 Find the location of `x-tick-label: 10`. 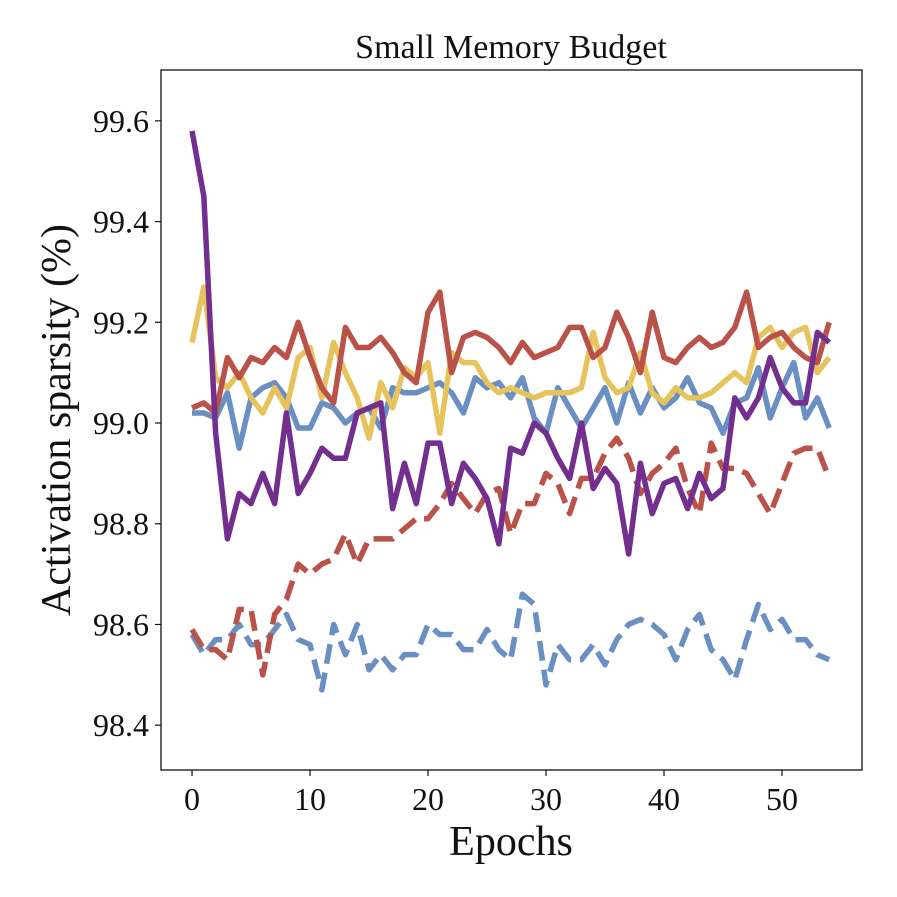

x-tick-label: 10 is located at coordinates (310, 799).